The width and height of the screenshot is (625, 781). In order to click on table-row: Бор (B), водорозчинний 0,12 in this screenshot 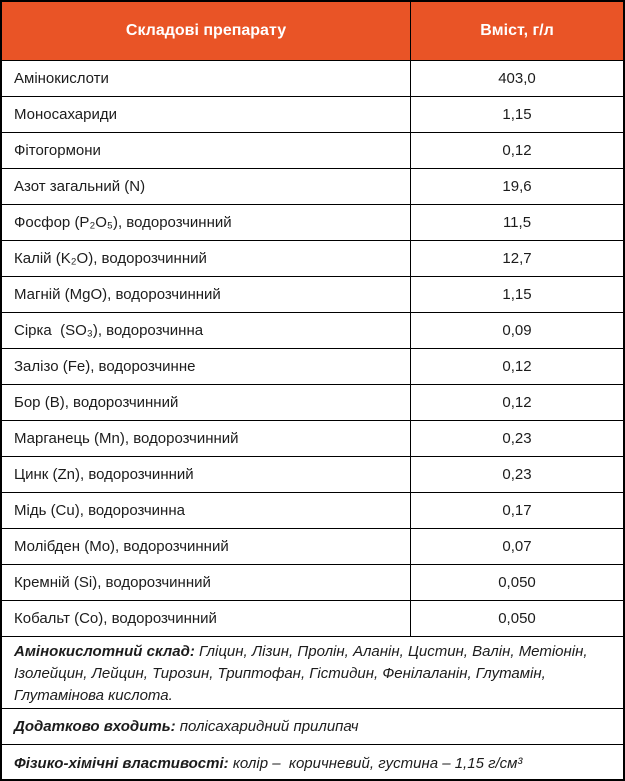, I will do `click(312, 402)`.